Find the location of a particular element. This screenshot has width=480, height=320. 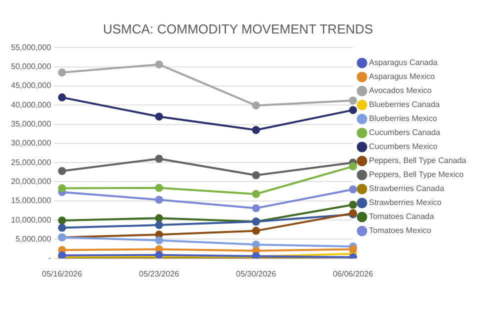

x-tick-label: 05/23/2026 is located at coordinates (159, 273).